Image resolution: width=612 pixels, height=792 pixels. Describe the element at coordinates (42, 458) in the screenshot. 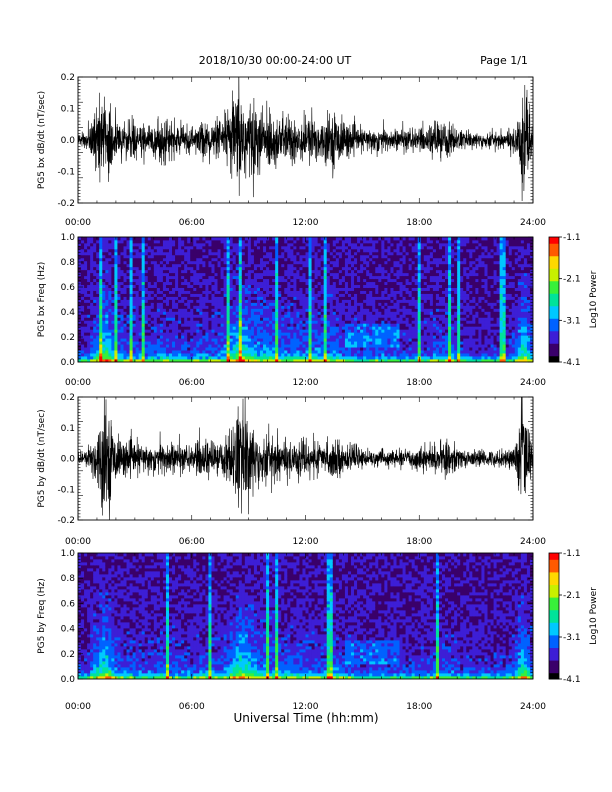

I see `y-axis-label: PG5 by dB/dt (nT/sec)` at that location.